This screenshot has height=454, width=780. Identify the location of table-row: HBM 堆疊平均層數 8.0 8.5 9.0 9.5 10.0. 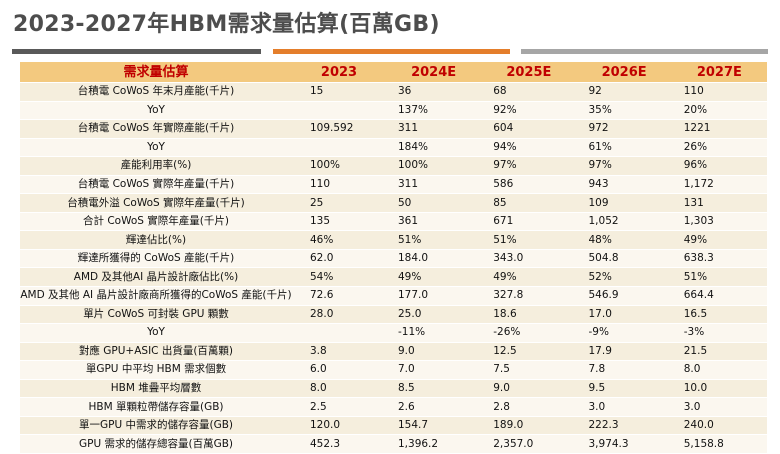
(393, 389).